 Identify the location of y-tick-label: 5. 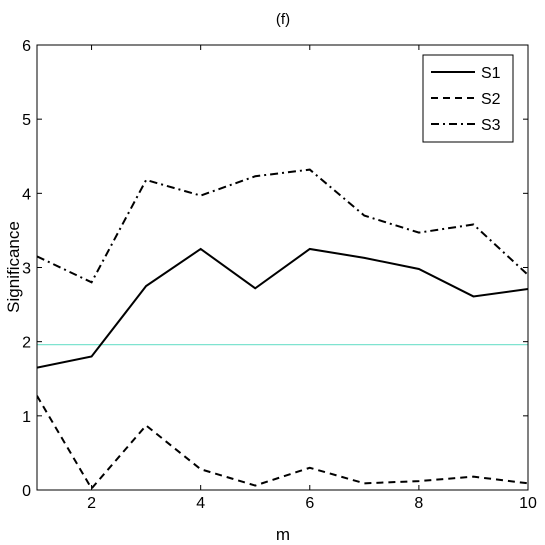
(26, 120).